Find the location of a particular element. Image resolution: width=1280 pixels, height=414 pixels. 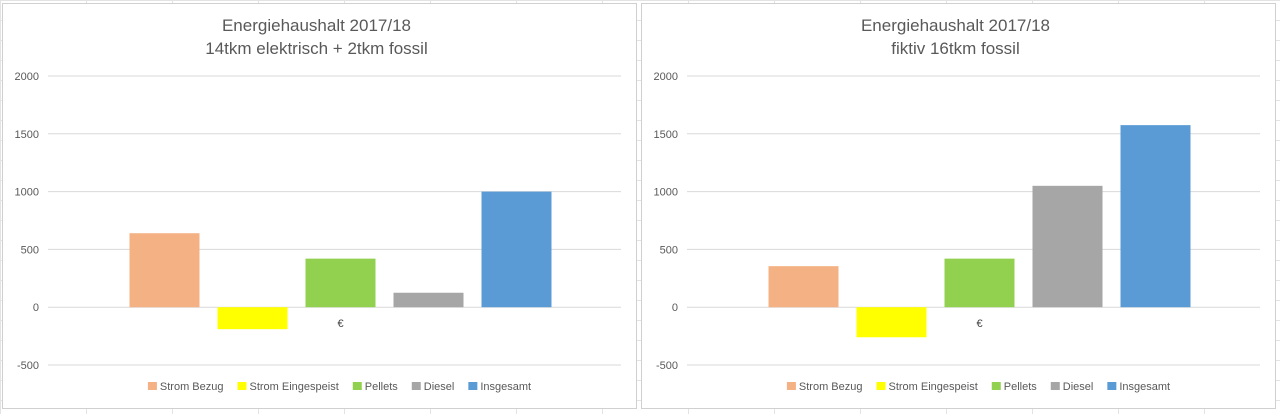

chart-subtitle: 14tkm elektrisch + 2tkm fossil is located at coordinates (316, 48).